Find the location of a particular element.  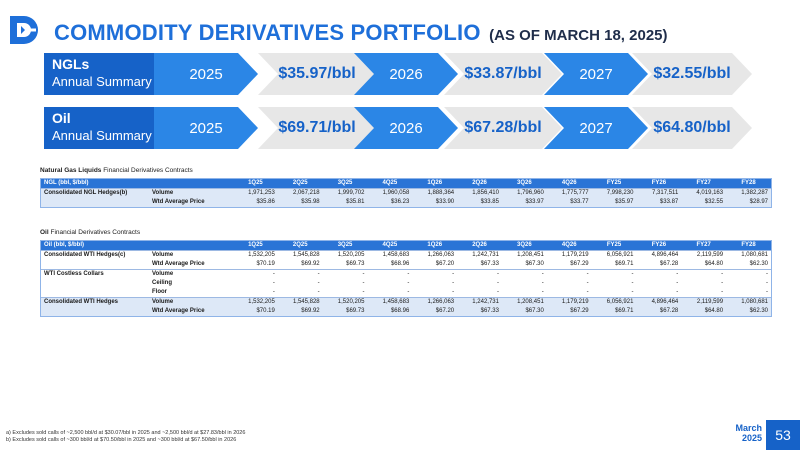

ngl-summary-name: NGLs is located at coordinates (71, 64).